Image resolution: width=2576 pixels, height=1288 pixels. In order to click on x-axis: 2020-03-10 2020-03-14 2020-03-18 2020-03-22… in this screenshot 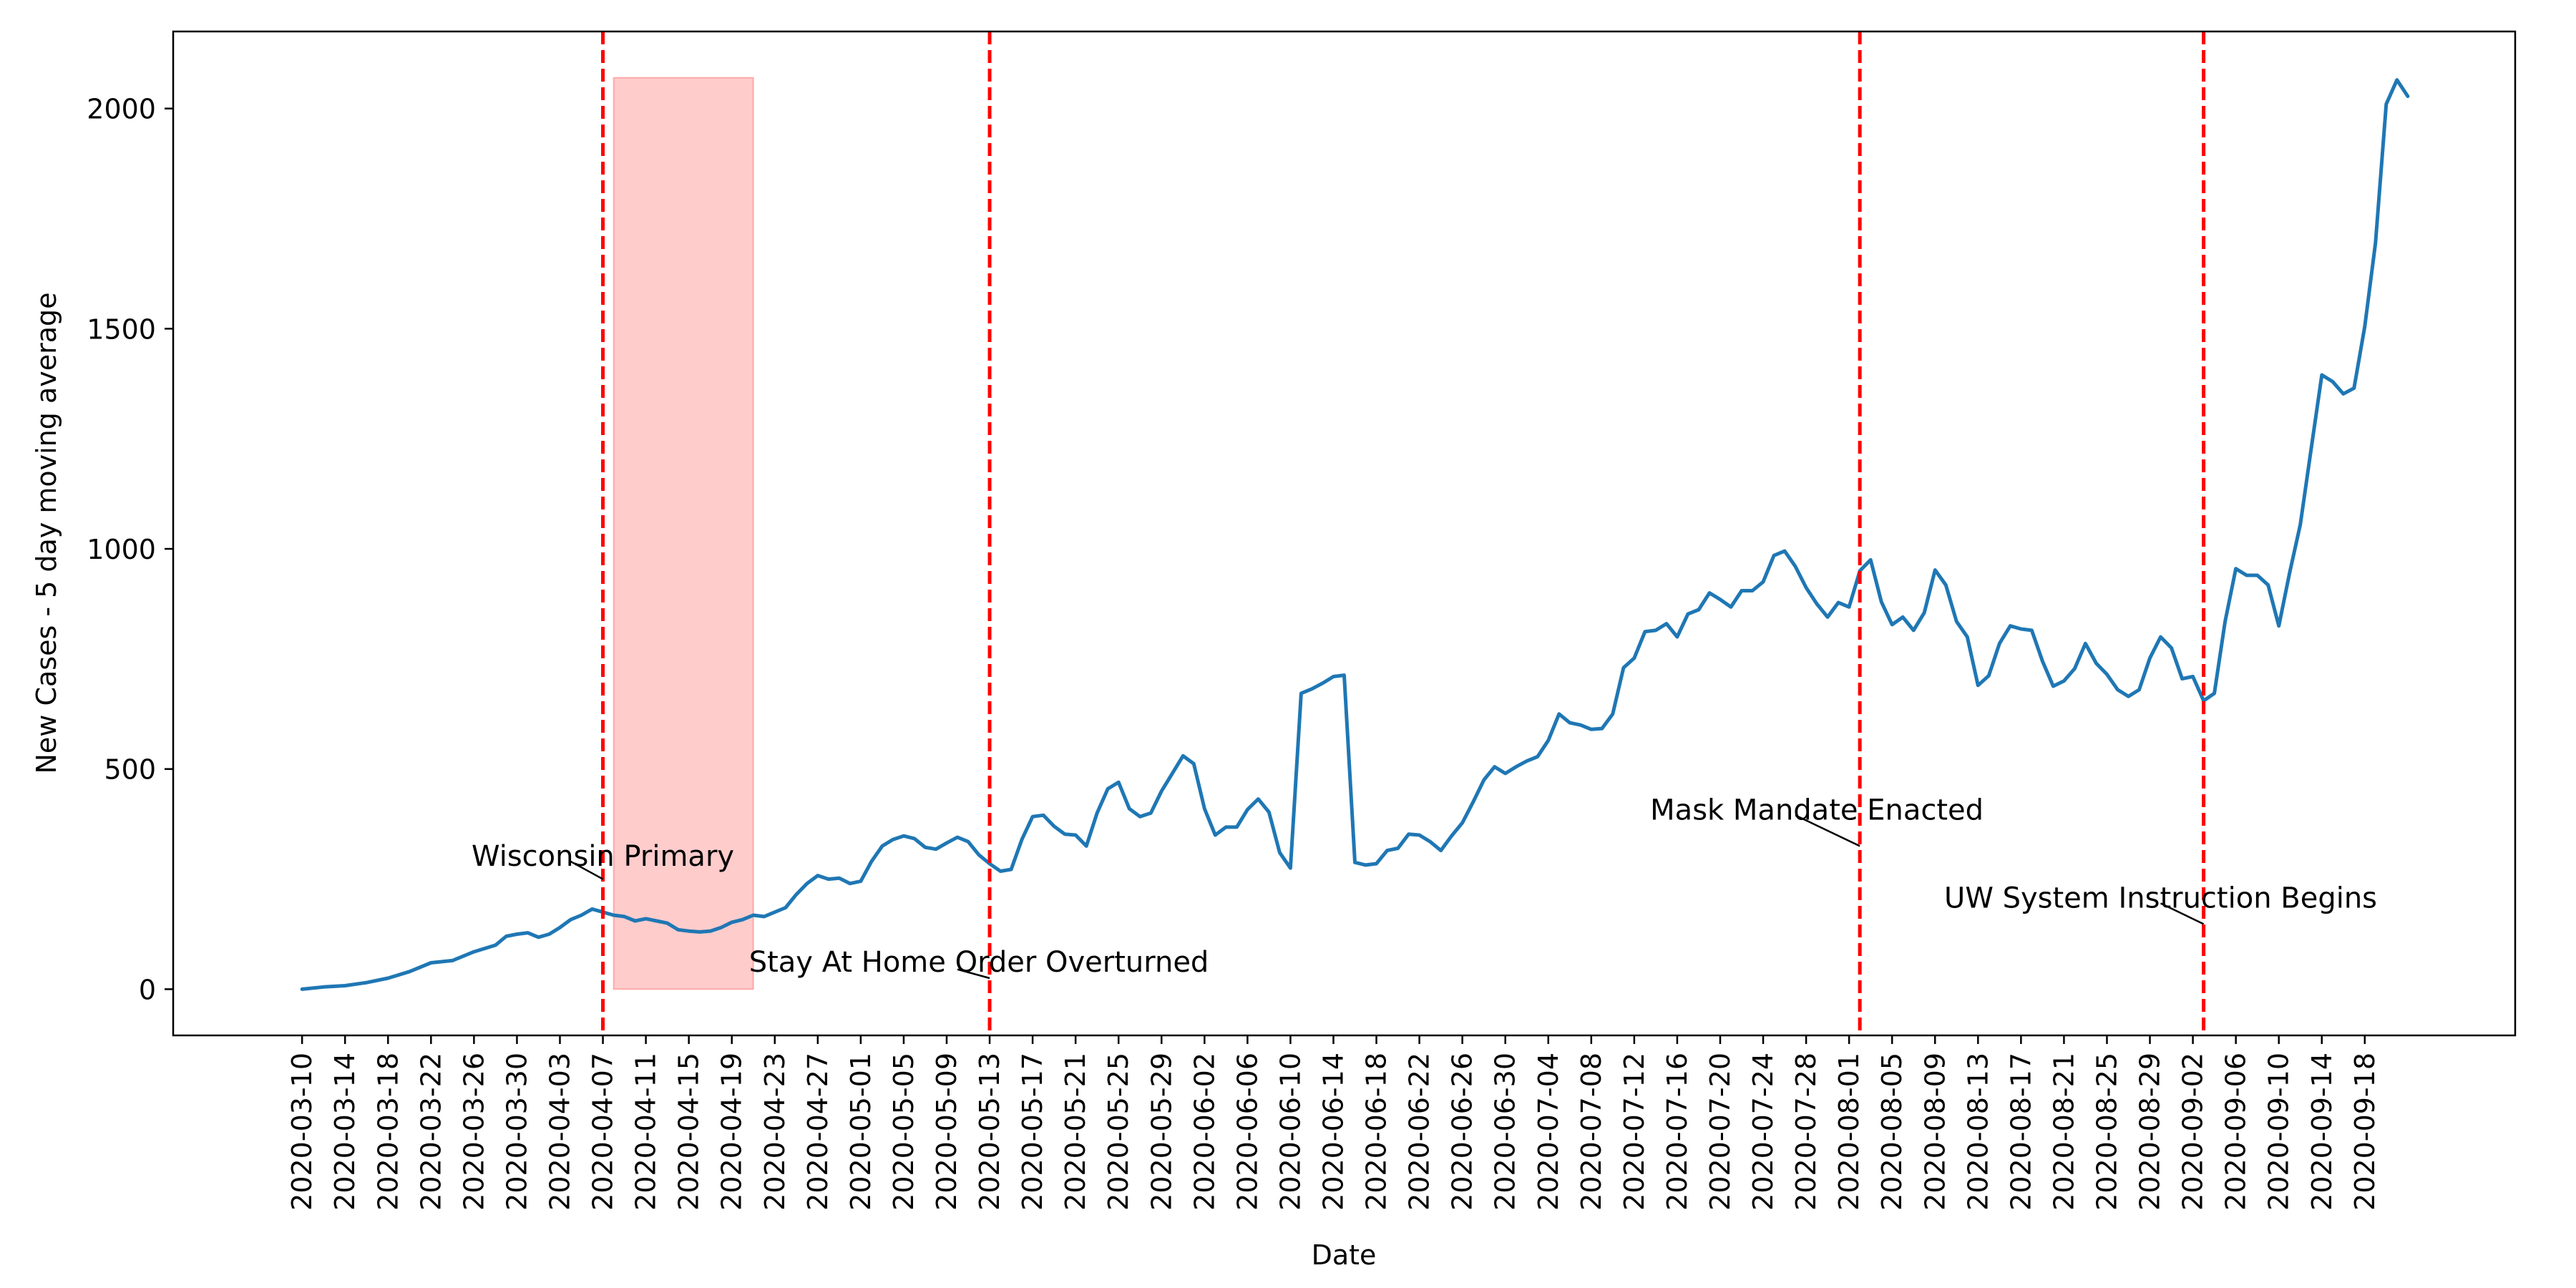, I will do `click(1333, 1123)`.